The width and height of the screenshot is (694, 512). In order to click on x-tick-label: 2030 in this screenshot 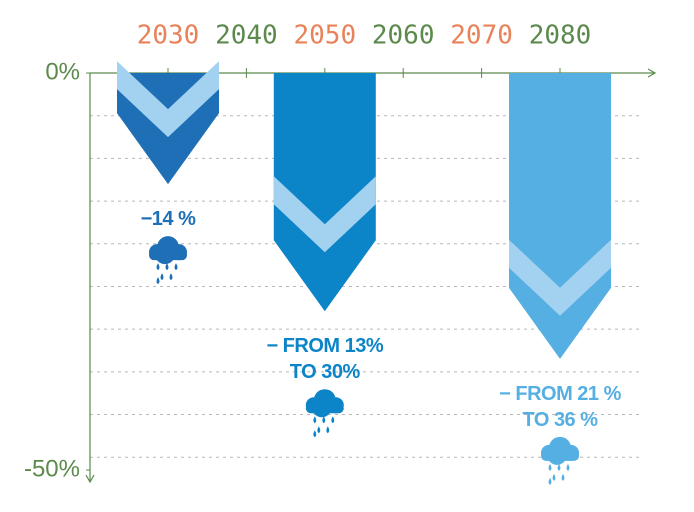, I will do `click(168, 36)`.